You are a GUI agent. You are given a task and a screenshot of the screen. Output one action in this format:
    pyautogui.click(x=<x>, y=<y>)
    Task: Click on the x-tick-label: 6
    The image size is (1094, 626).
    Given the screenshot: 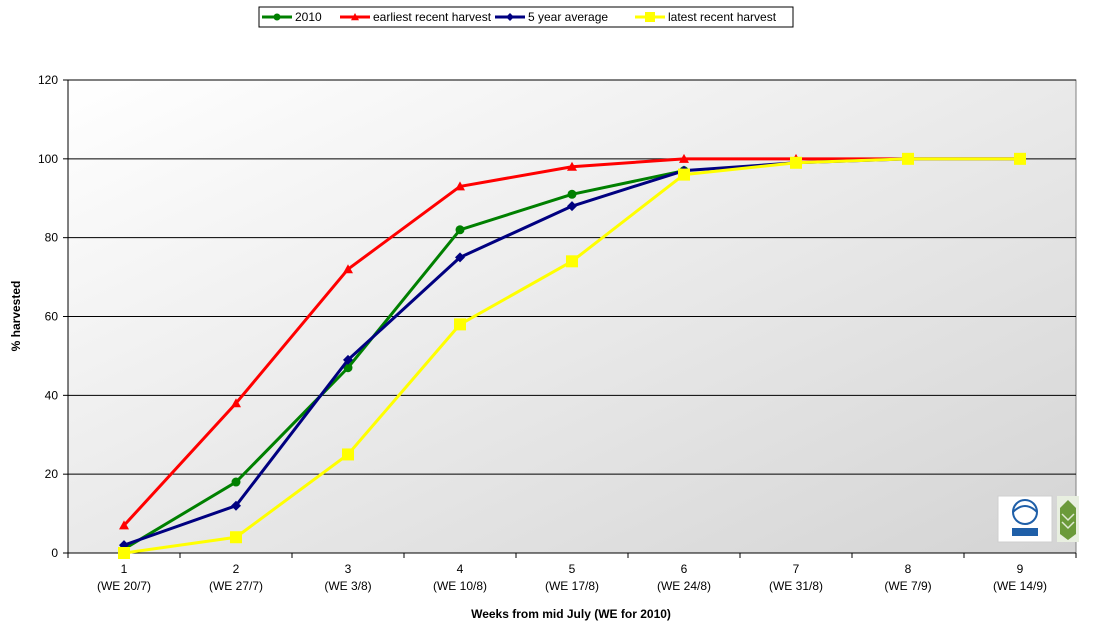 What is the action you would take?
    pyautogui.click(x=684, y=569)
    